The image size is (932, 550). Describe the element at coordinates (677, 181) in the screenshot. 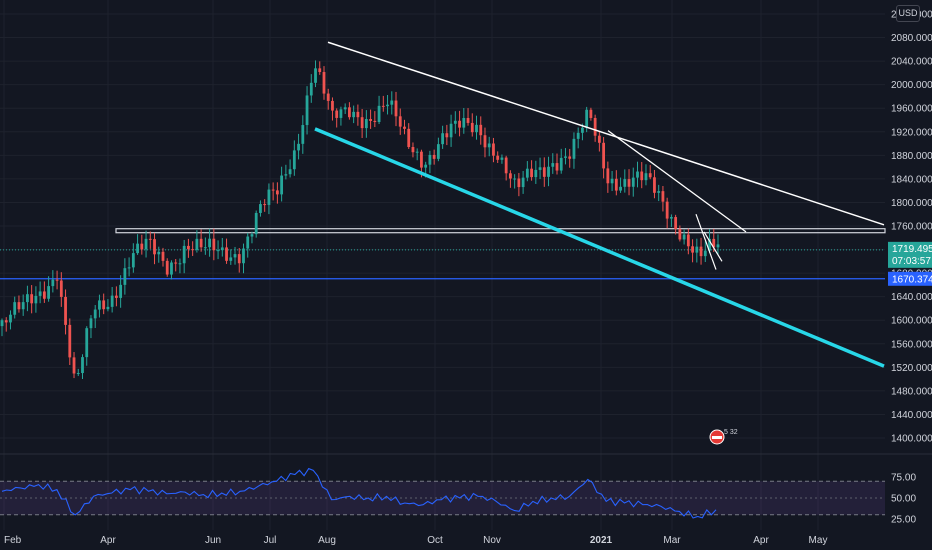

I see `steep-trendline` at that location.